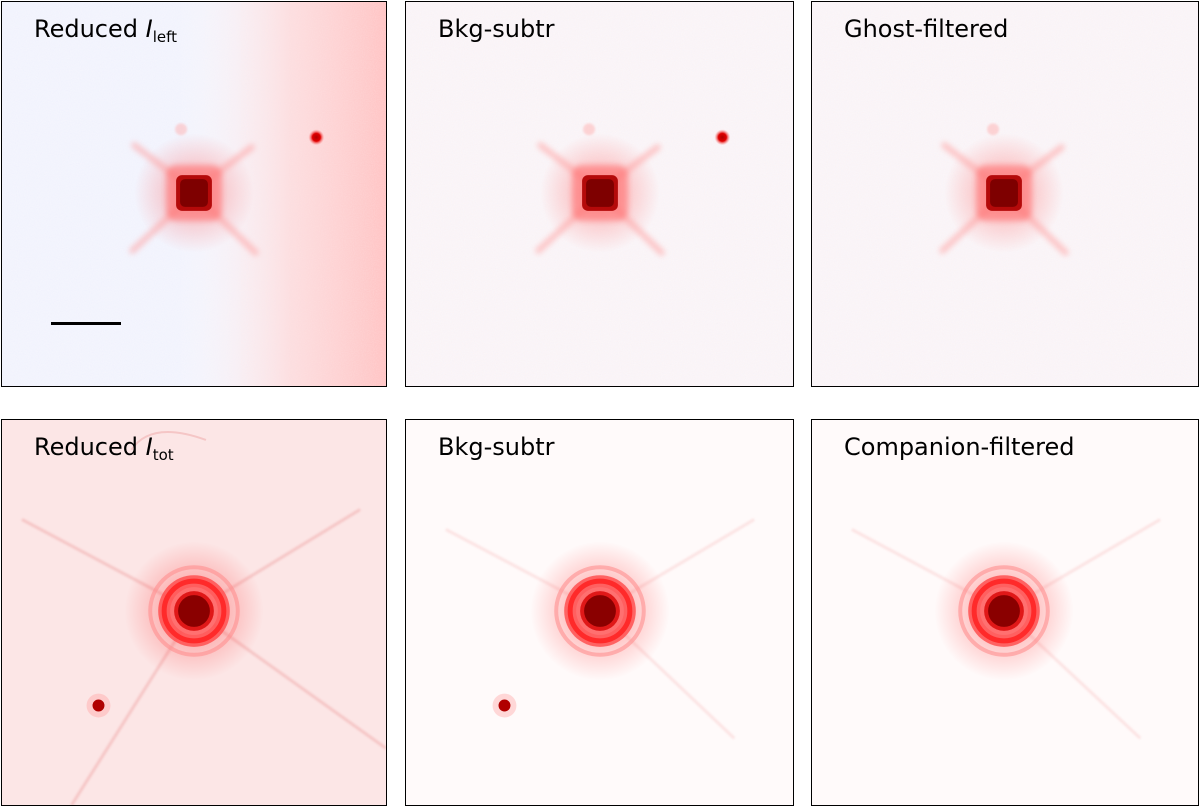 The height and width of the screenshot is (807, 1200). What do you see at coordinates (926, 29) in the screenshot?
I see `panel-title: Ghost-filtered` at bounding box center [926, 29].